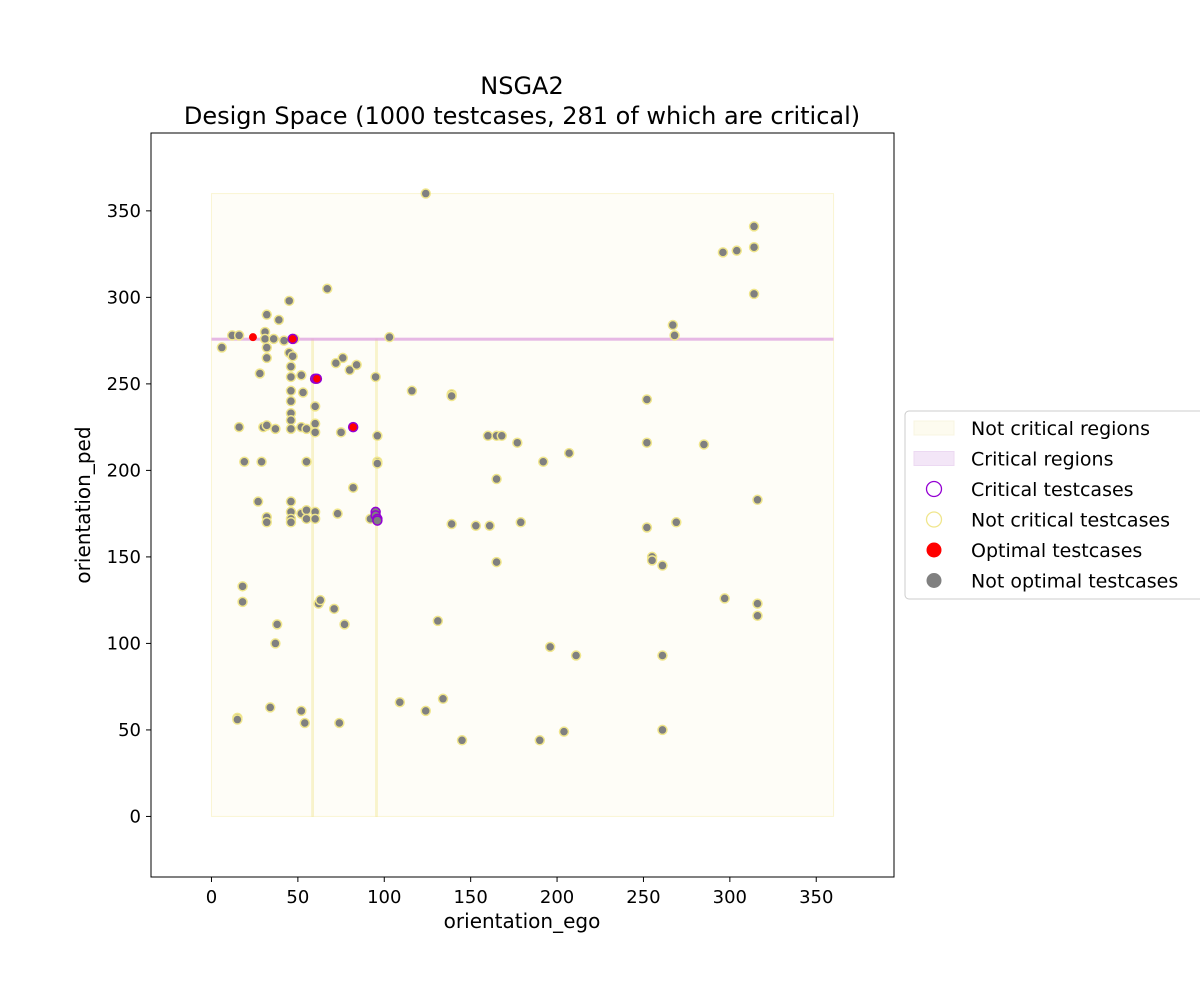 This screenshot has width=1200, height=1000. What do you see at coordinates (934, 458) in the screenshot?
I see `legend-swatch` at bounding box center [934, 458].